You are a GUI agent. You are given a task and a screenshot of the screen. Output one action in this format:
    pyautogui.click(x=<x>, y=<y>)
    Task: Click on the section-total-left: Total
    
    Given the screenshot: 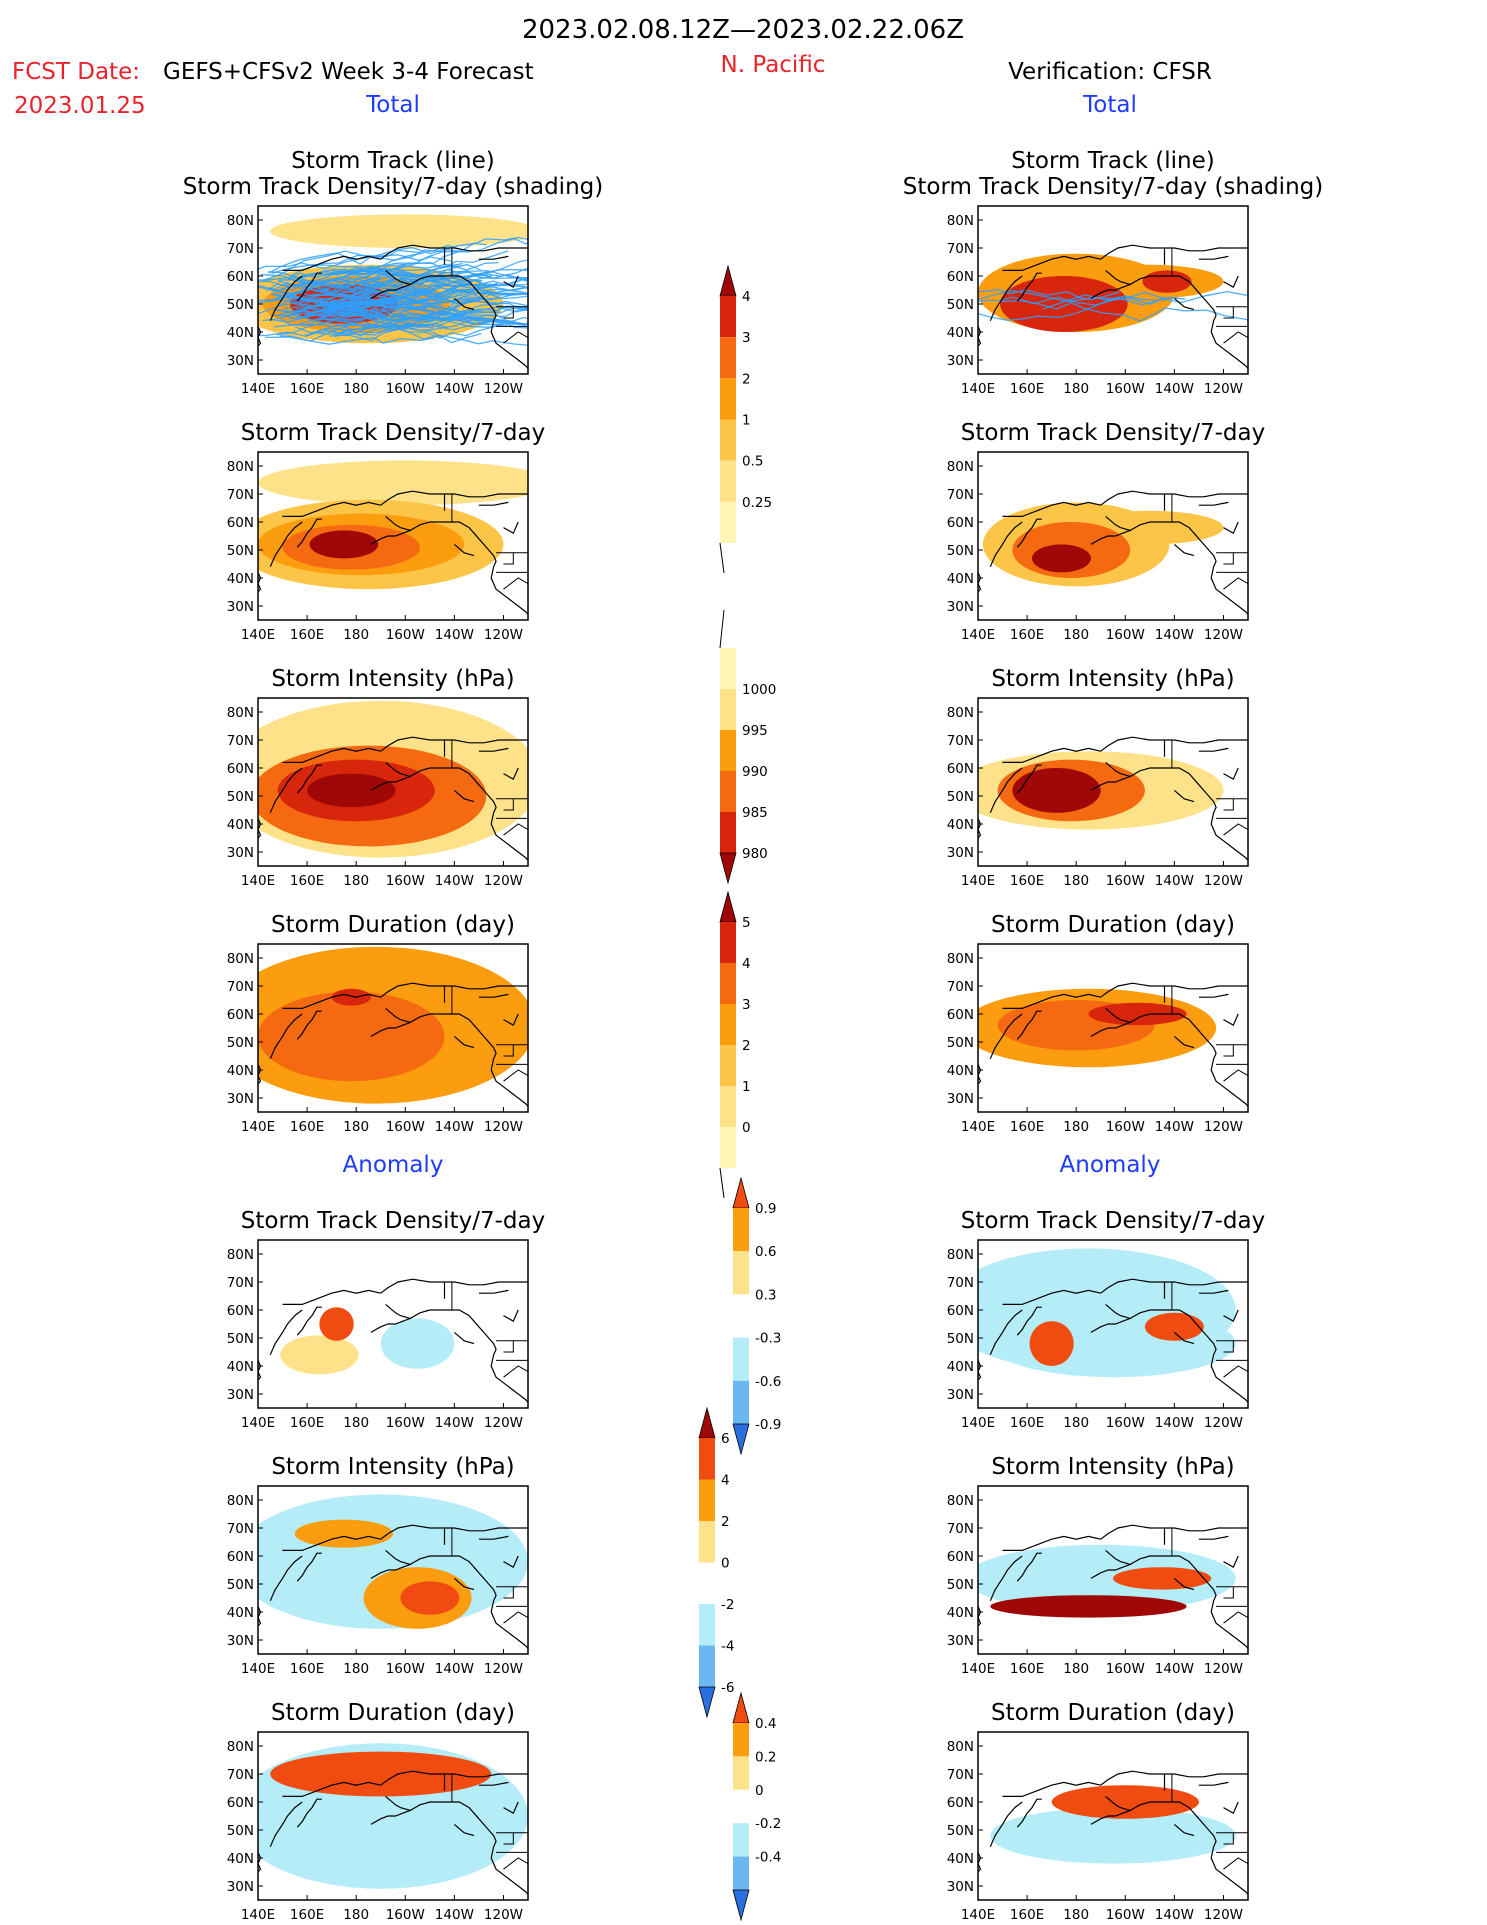 What is the action you would take?
    pyautogui.click(x=392, y=105)
    